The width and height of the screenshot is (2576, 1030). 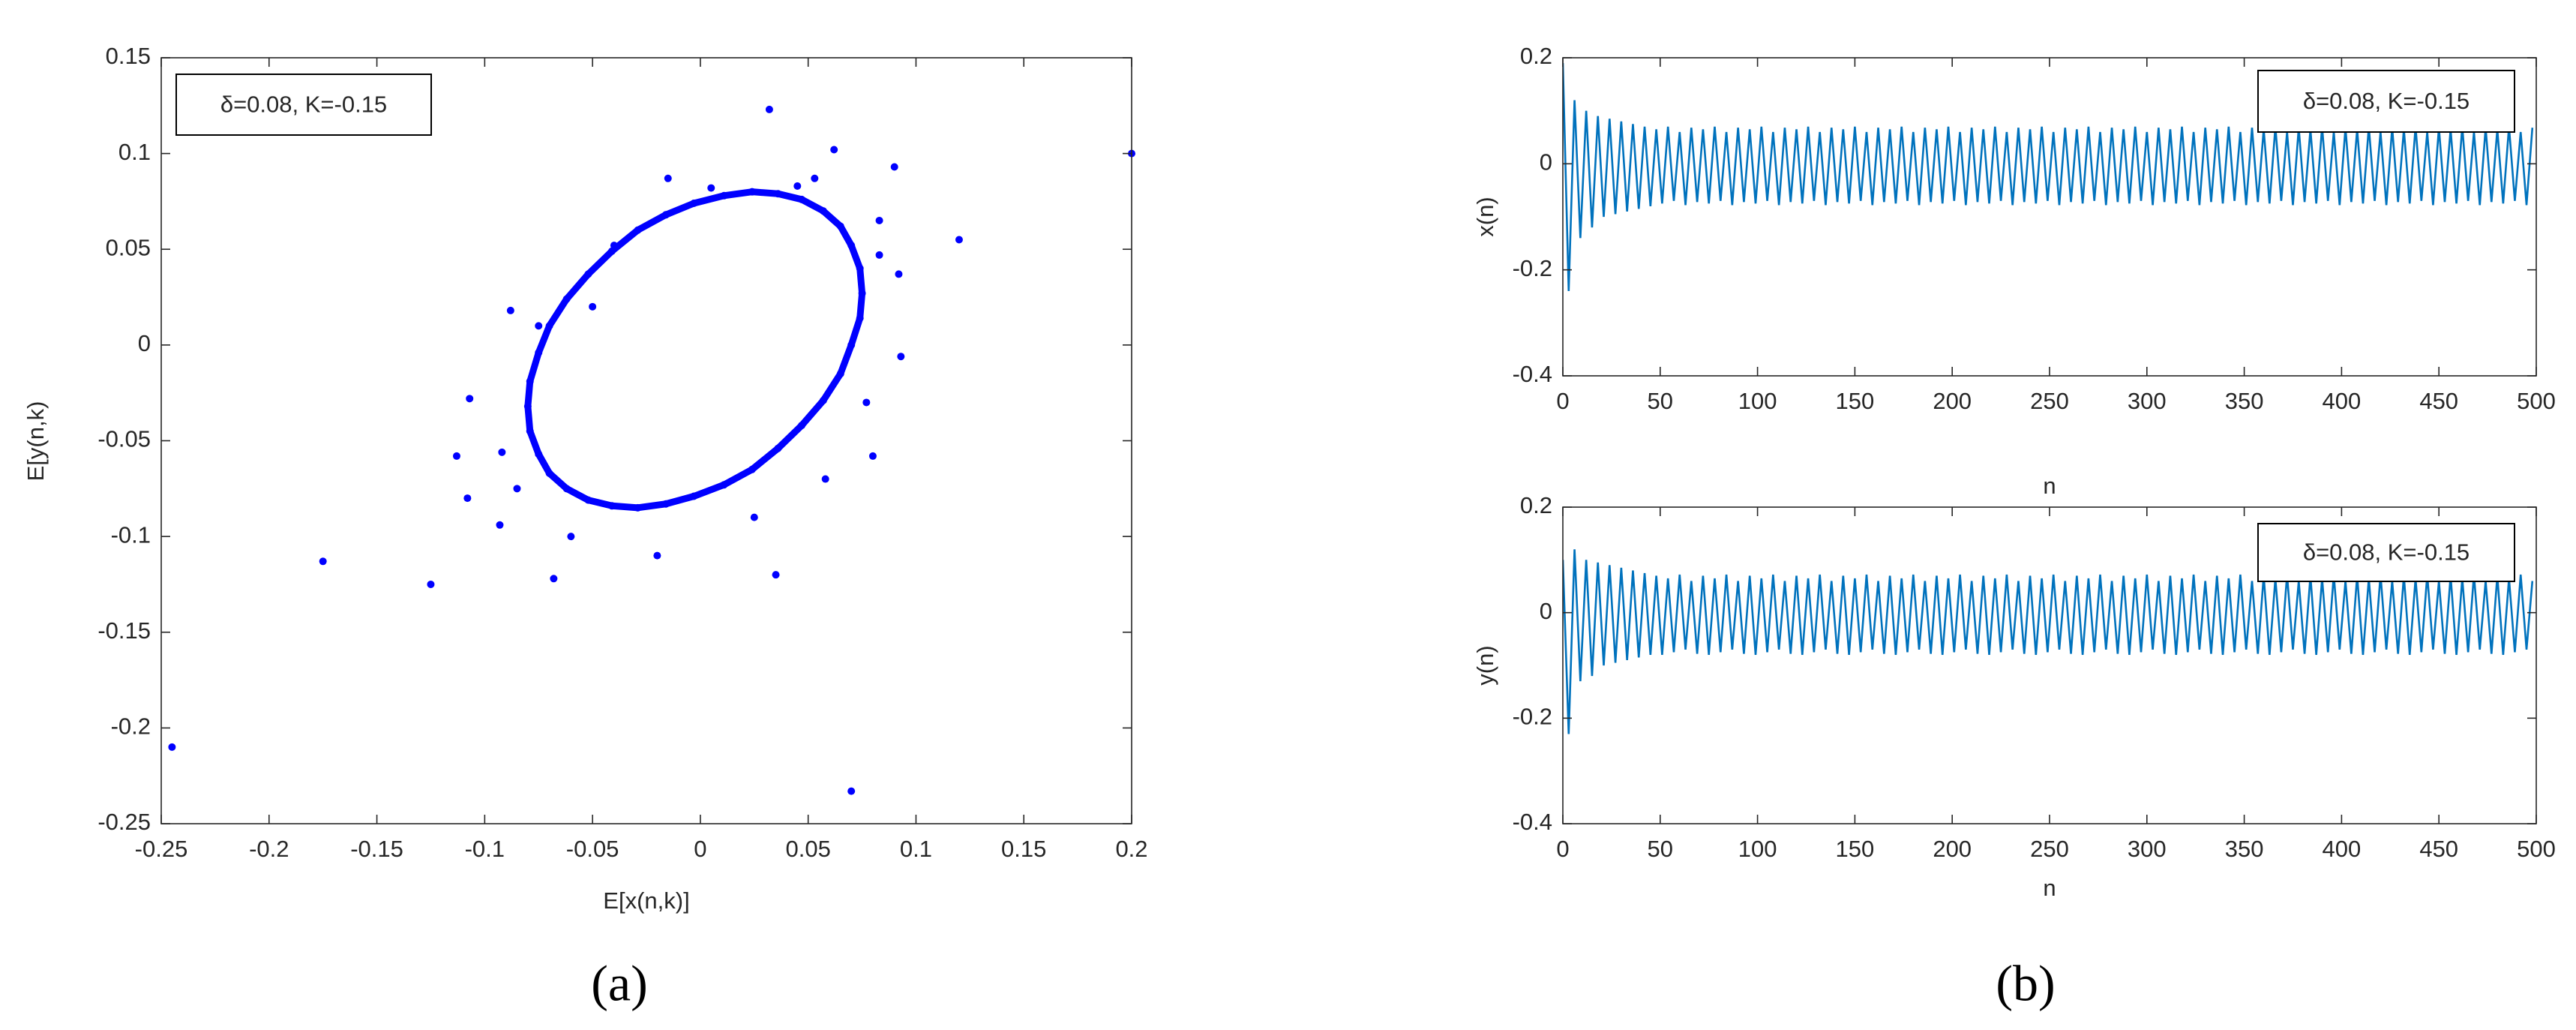 I want to click on x-tick-label: 350, so click(x=2245, y=401).